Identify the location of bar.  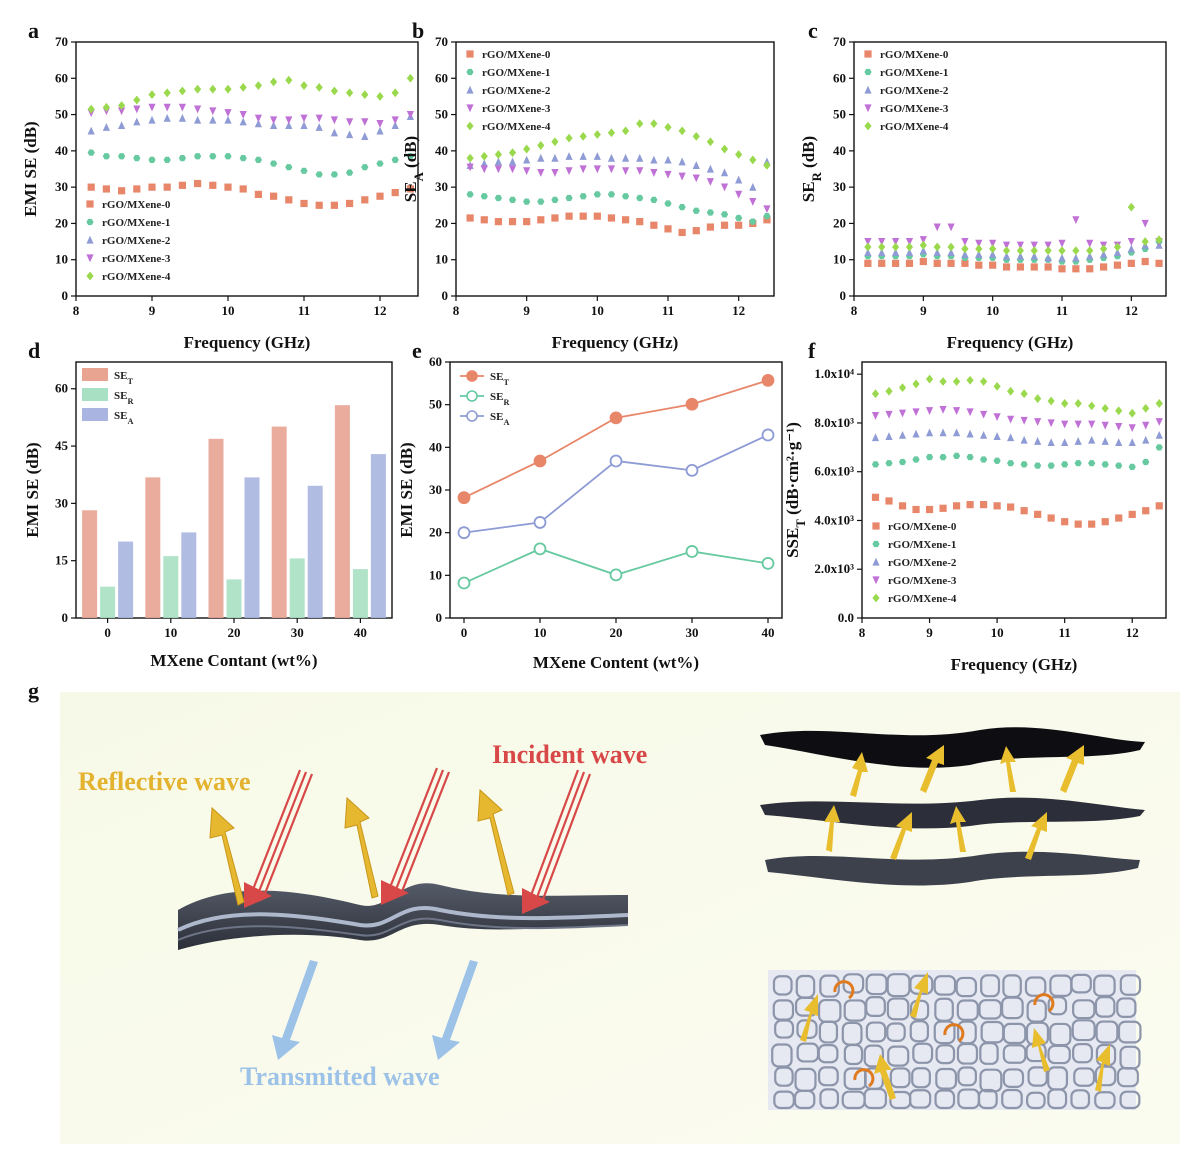
(189, 575).